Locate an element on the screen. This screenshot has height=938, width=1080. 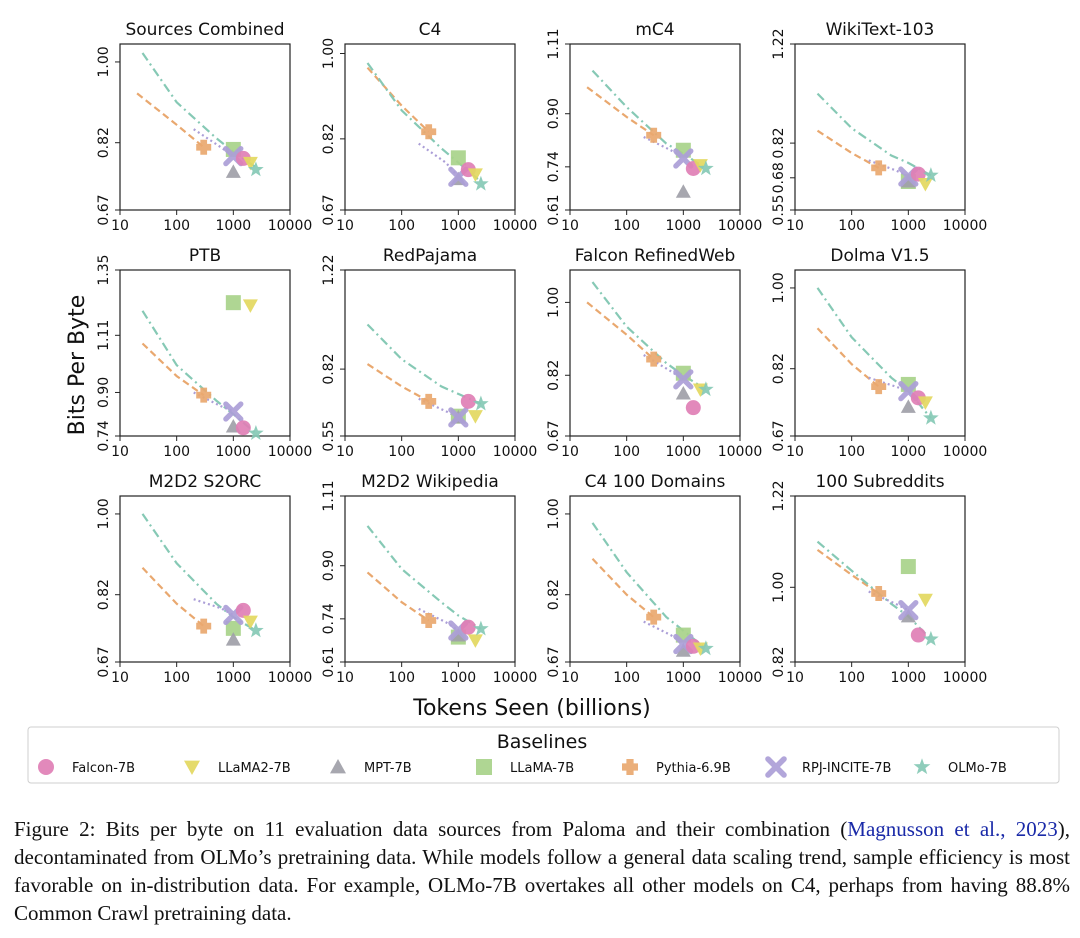
panel-mc4: mC4 10 100 1000 10000 0.61 0.74 0.90 1.11 is located at coordinates (654, 127).